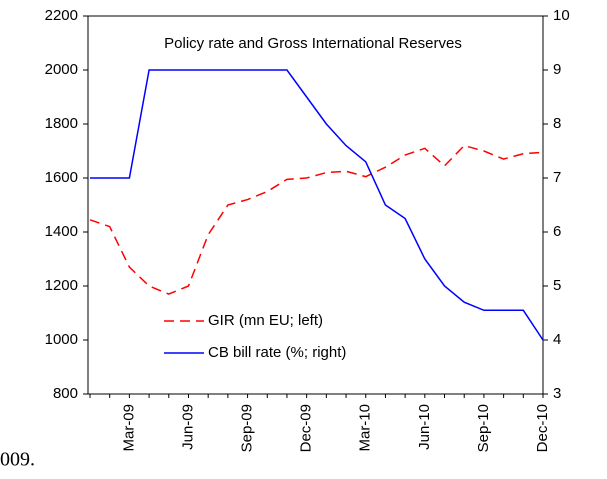 This screenshot has width=607, height=479. Describe the element at coordinates (557, 123) in the screenshot. I see `y2-tick-label: 8` at that location.